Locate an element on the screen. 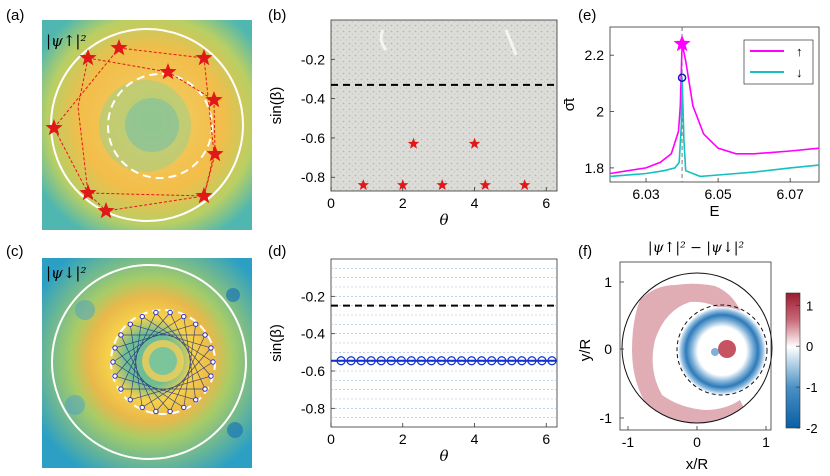 The height and width of the screenshot is (476, 830). orbit-paths is located at coordinates (163, 362).